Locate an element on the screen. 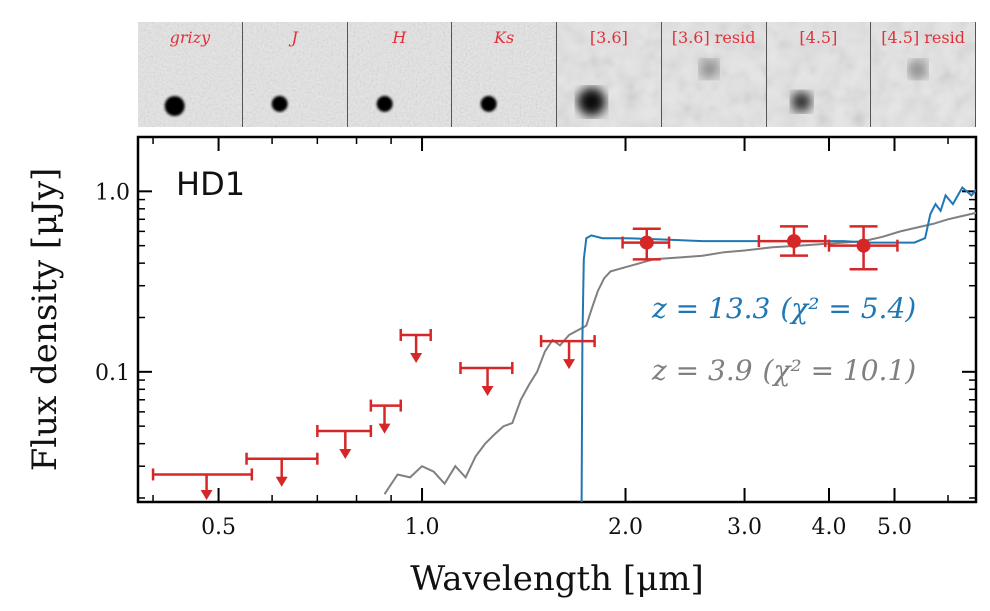  stamp-label: Ks is located at coordinates (504, 37).